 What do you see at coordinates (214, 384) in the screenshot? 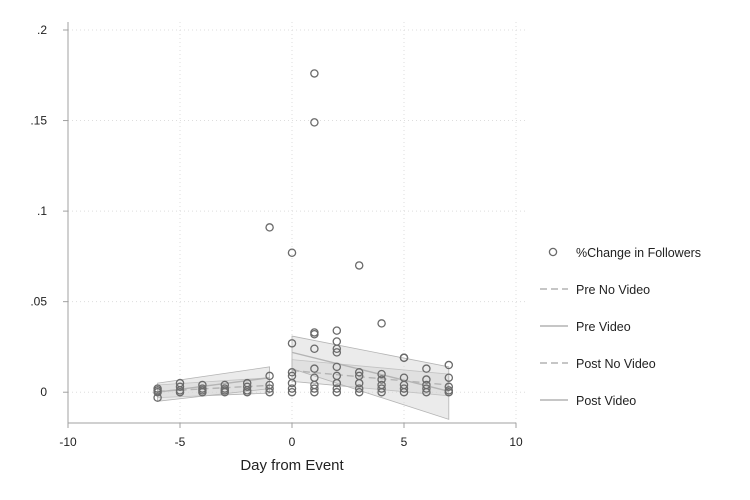
I see `confidence-band` at bounding box center [214, 384].